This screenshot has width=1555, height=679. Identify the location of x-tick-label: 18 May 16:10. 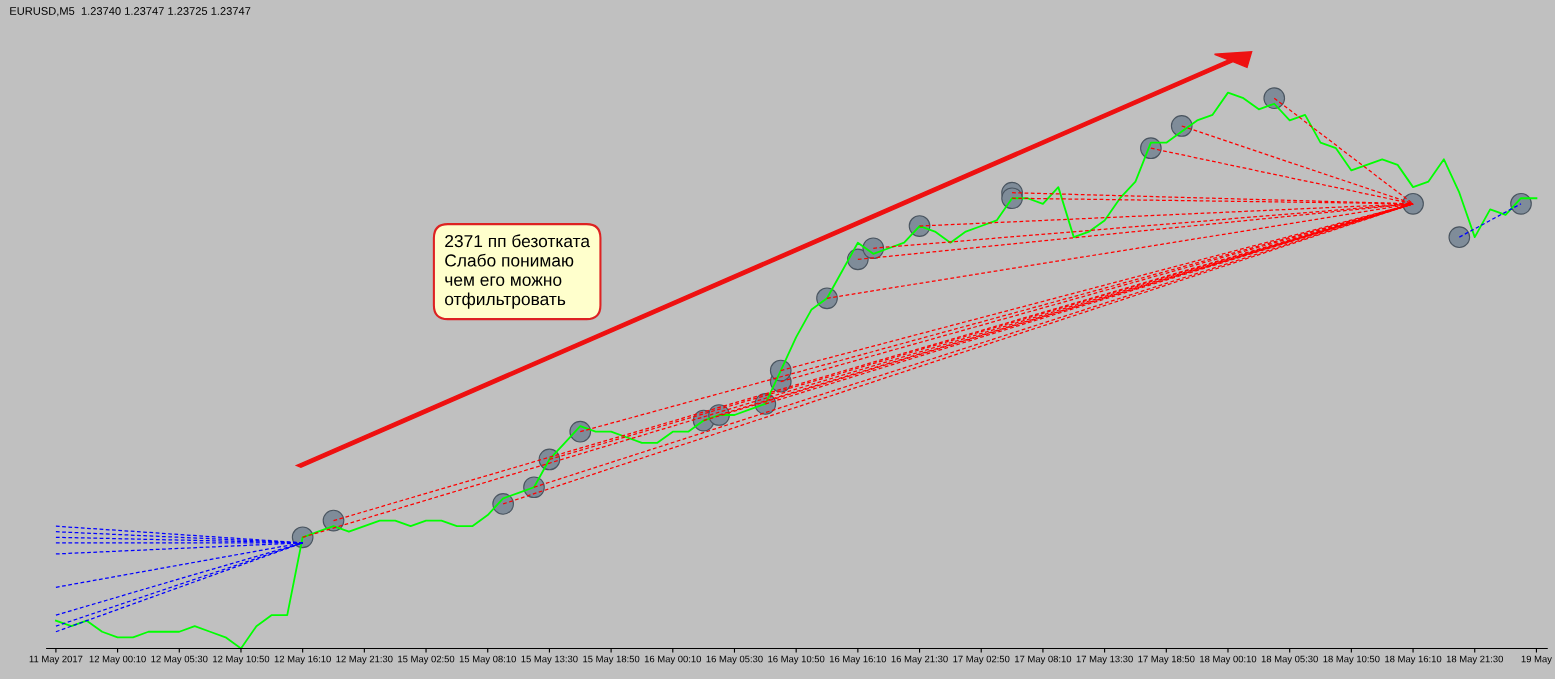
(1413, 660).